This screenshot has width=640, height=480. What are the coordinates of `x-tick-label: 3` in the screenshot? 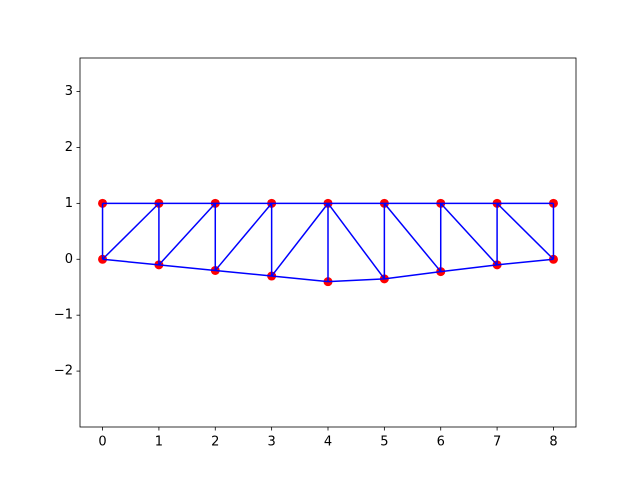 It's located at (271, 442).